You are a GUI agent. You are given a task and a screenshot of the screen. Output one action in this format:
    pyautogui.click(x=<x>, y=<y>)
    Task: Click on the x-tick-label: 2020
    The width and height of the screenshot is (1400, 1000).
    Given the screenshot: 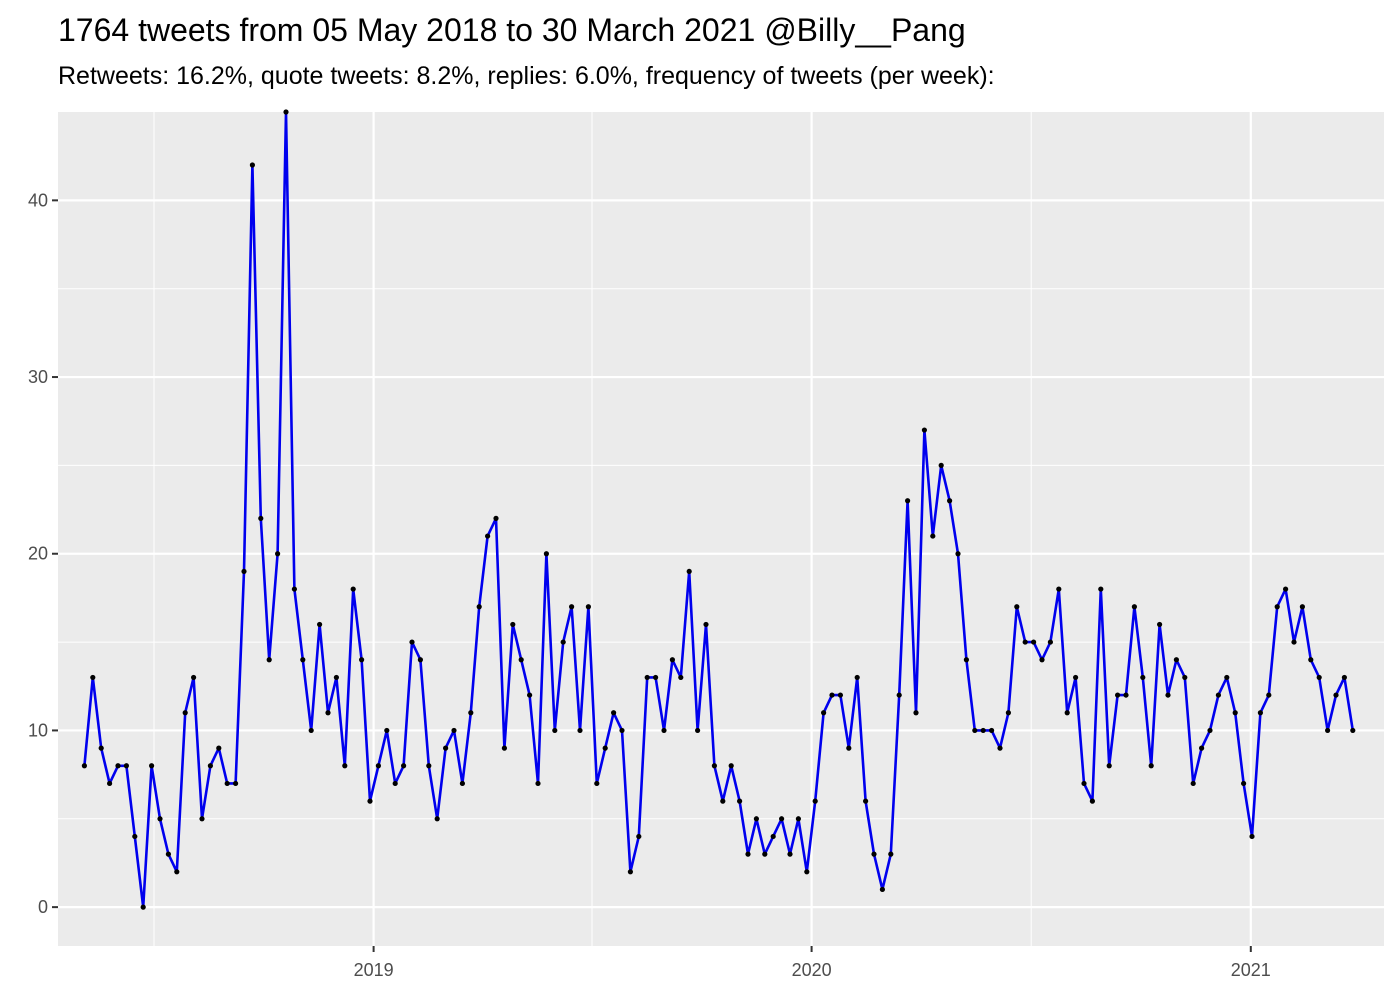 What is the action you would take?
    pyautogui.click(x=812, y=970)
    